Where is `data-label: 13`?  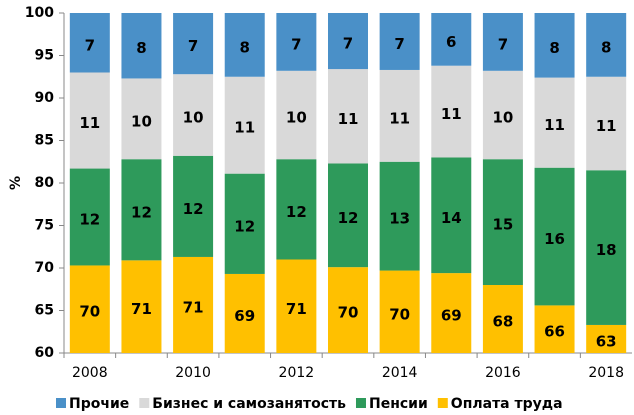
data-label: 13 is located at coordinates (399, 219).